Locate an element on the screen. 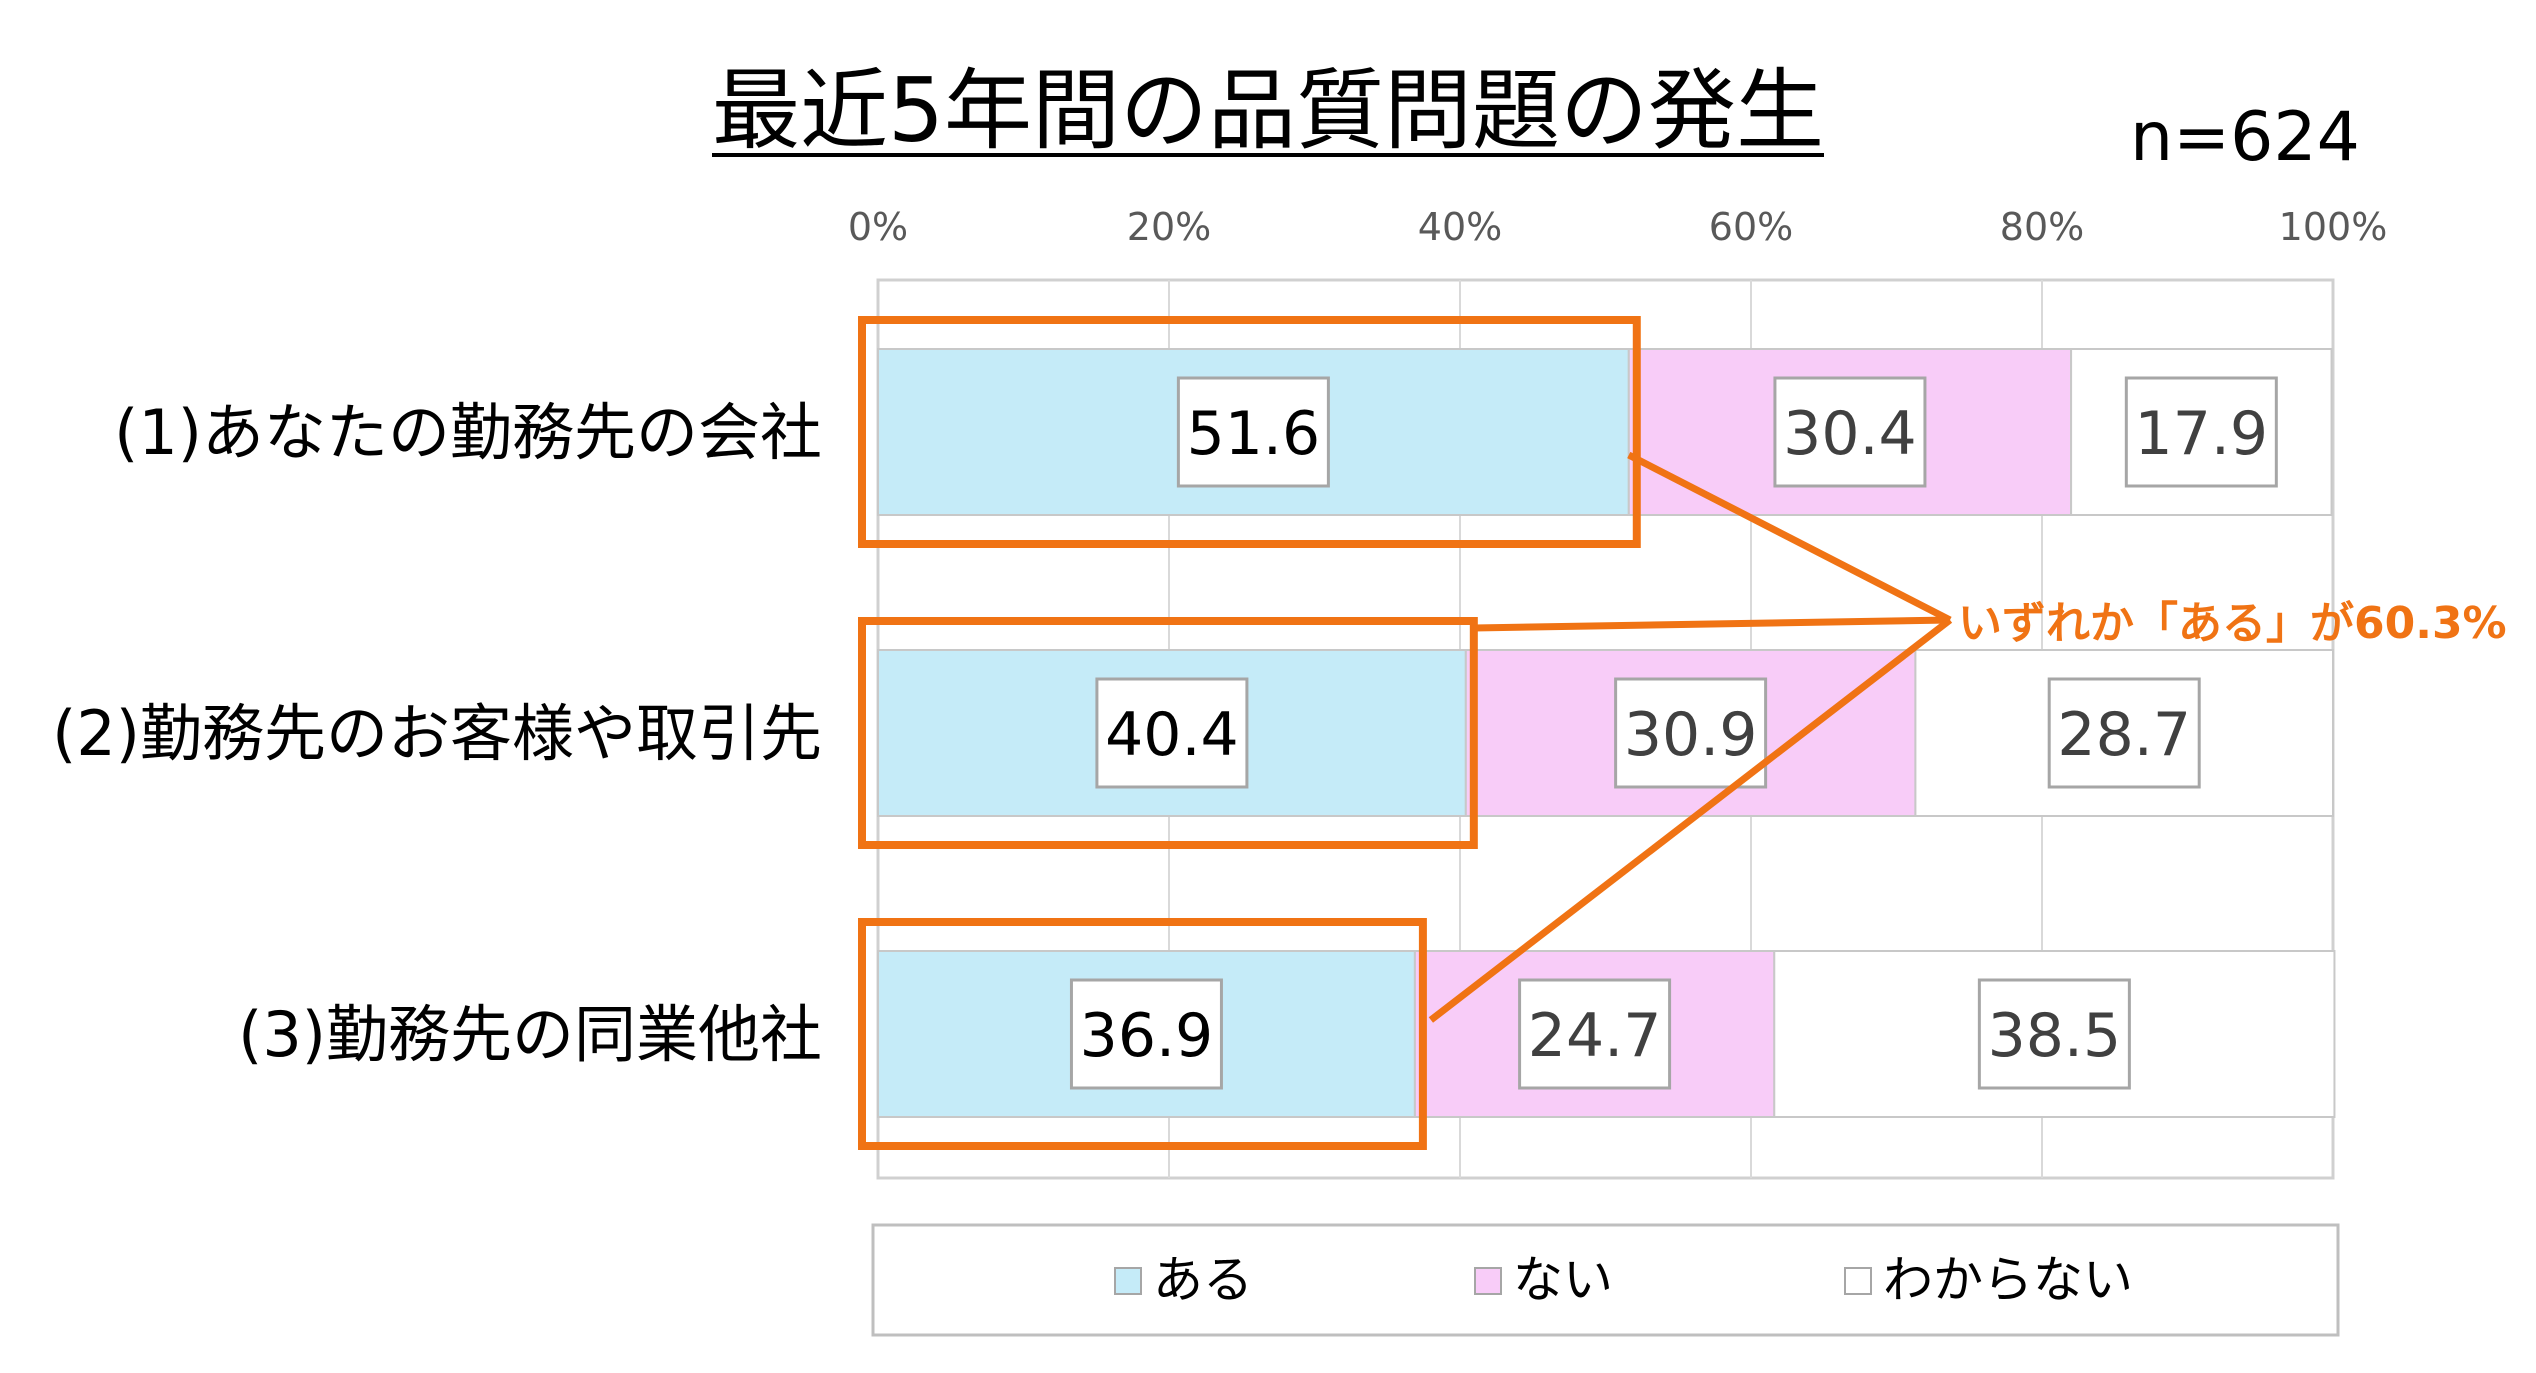 The width and height of the screenshot is (2536, 1373). legend-label: わからない is located at coordinates (2008, 1280).